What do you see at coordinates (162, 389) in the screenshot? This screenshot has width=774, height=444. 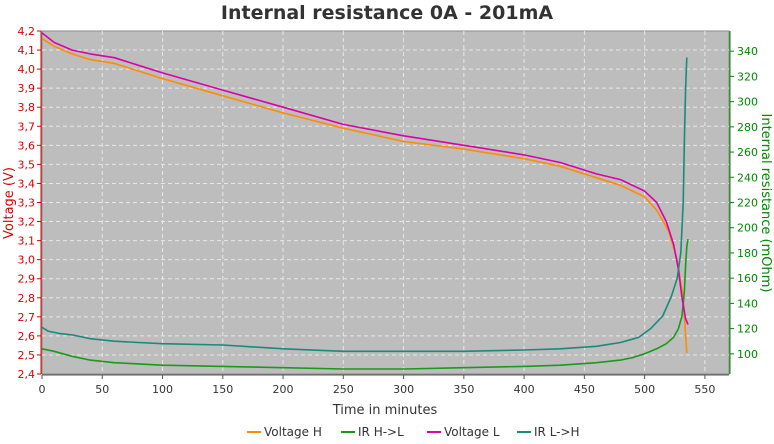 I see `x-axis-tick-label: 100` at bounding box center [162, 389].